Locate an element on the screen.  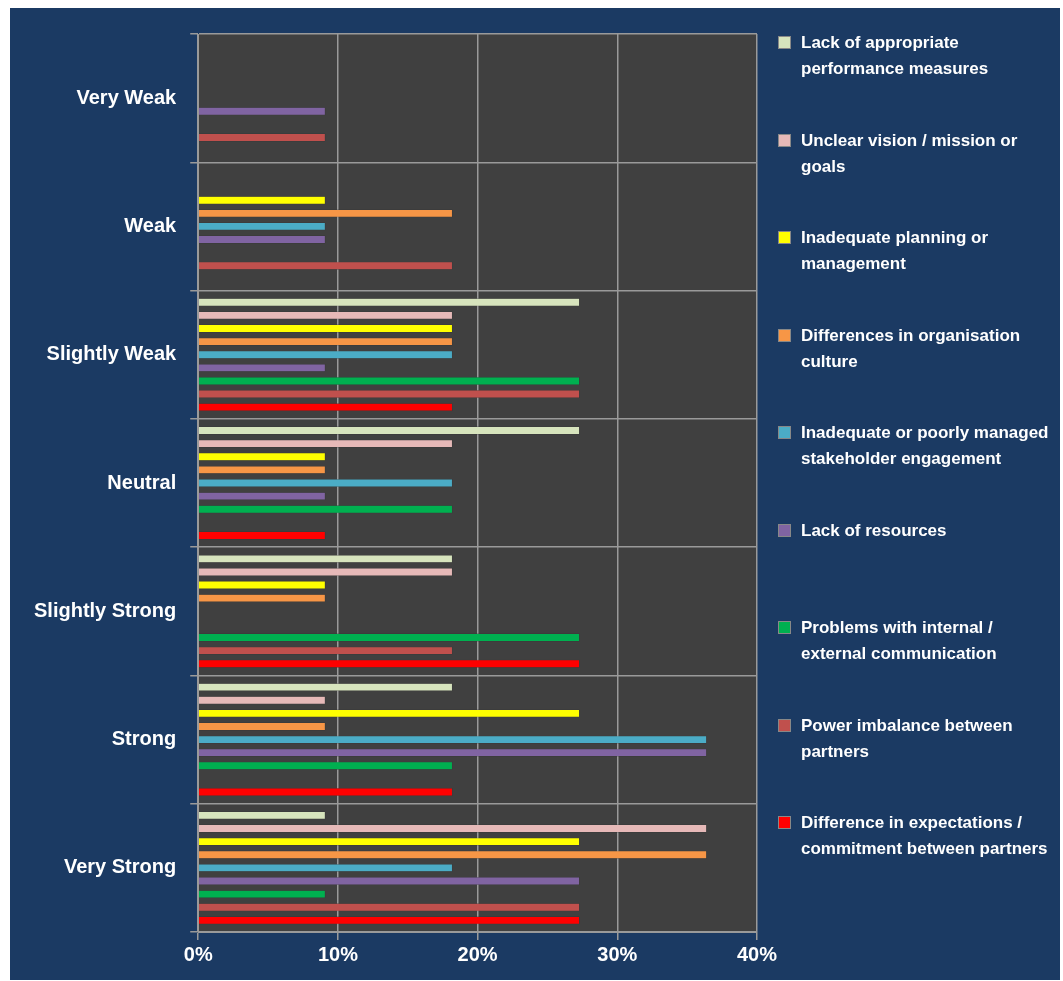
legend-label: Lack of resources is located at coordinates (874, 530).